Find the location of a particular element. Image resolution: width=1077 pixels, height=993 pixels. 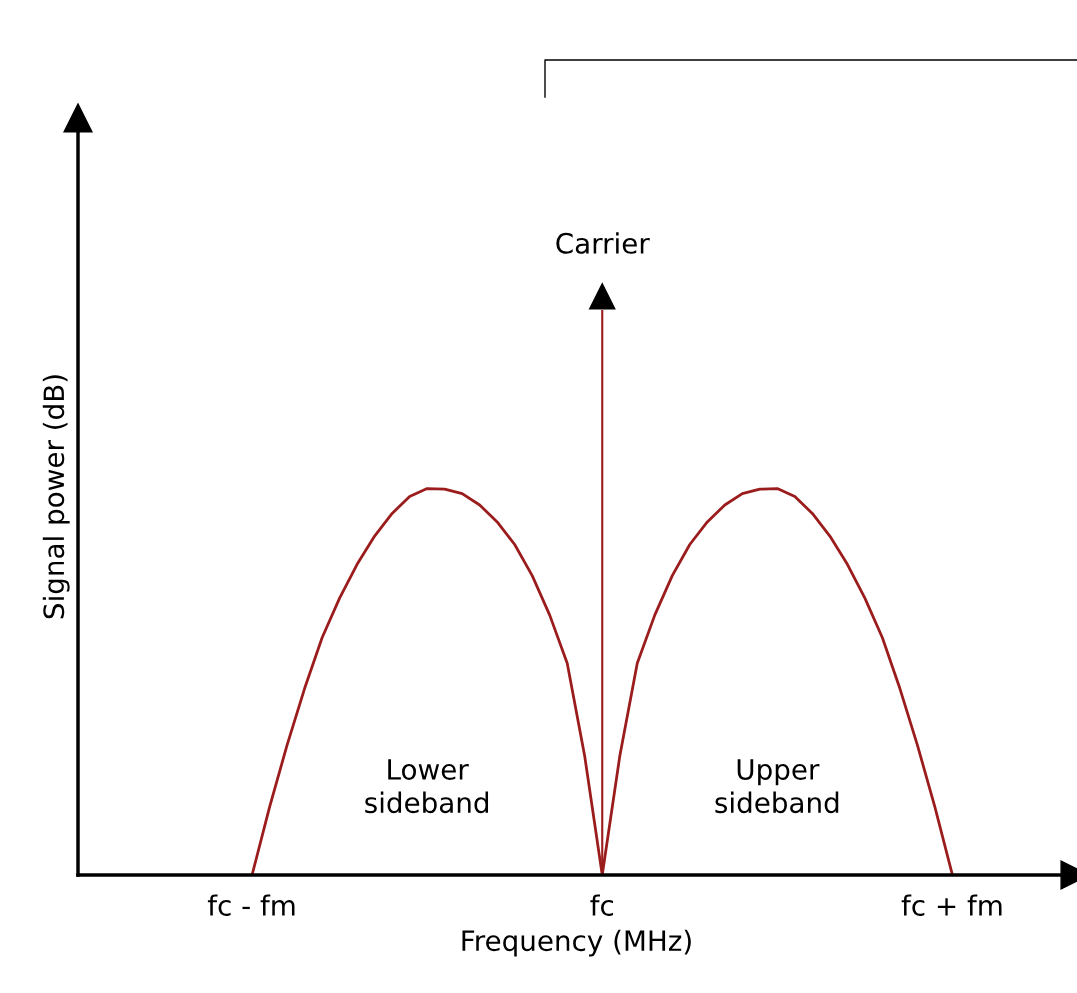

text: Lower sideband is located at coordinates (427, 786).